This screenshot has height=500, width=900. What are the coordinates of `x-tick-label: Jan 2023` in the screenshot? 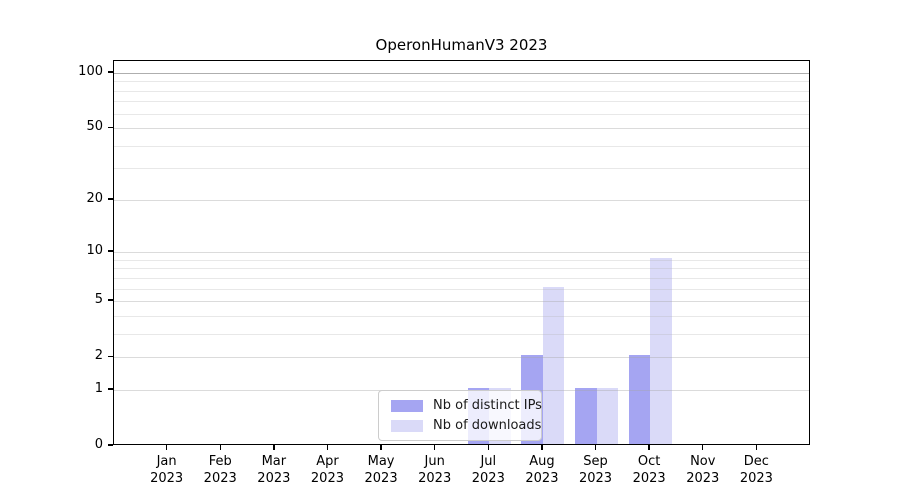 It's located at (167, 470).